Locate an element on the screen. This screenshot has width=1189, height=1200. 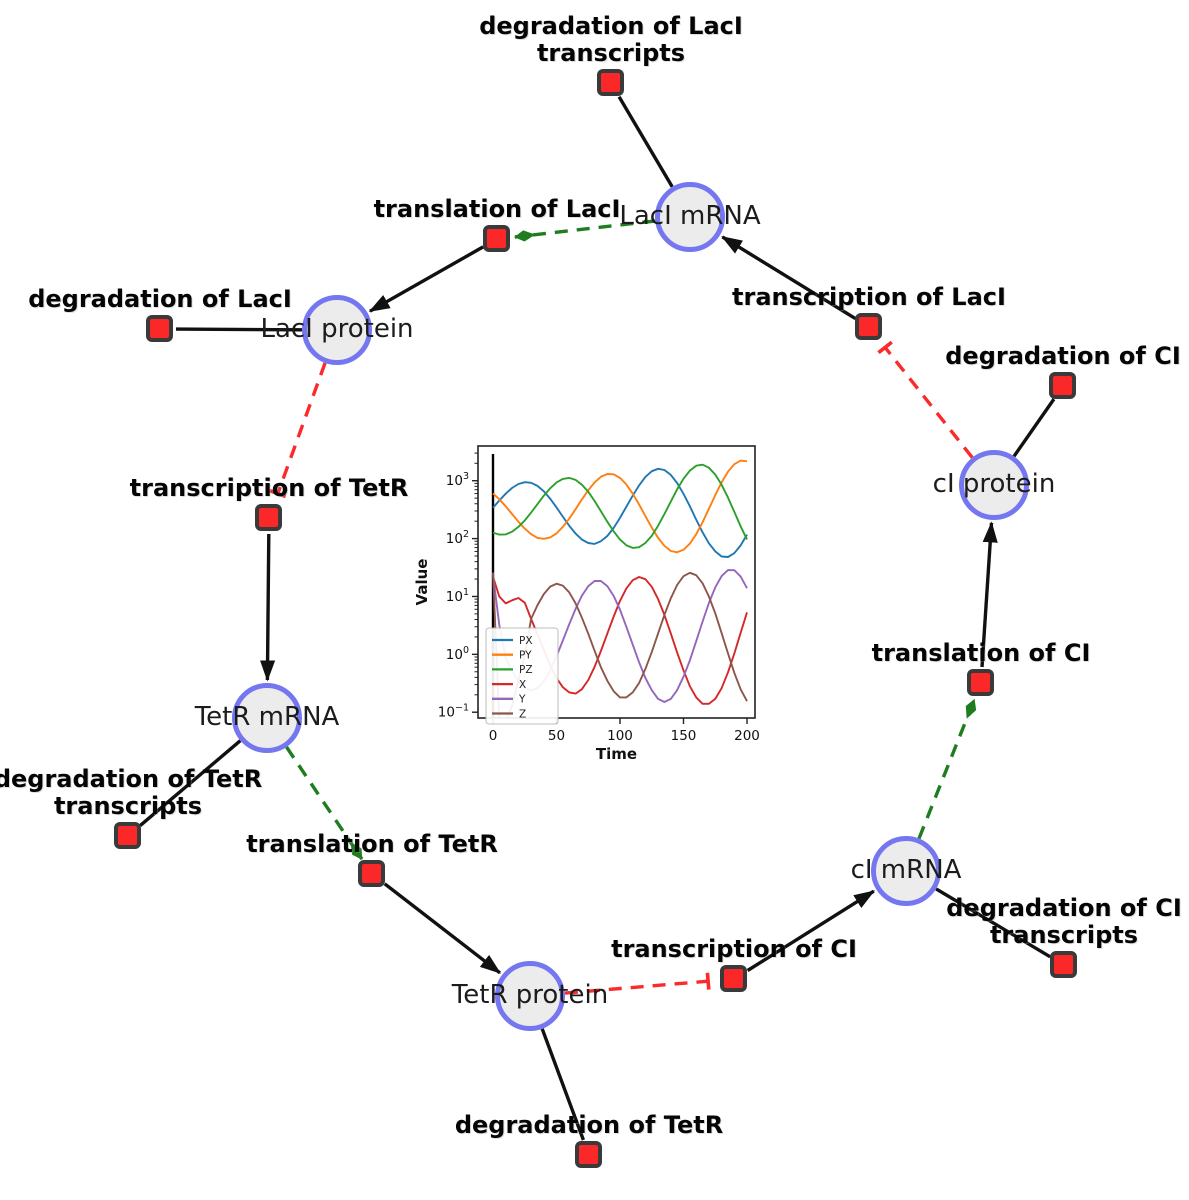
legend-label-Y: Y is located at coordinates (522, 700).